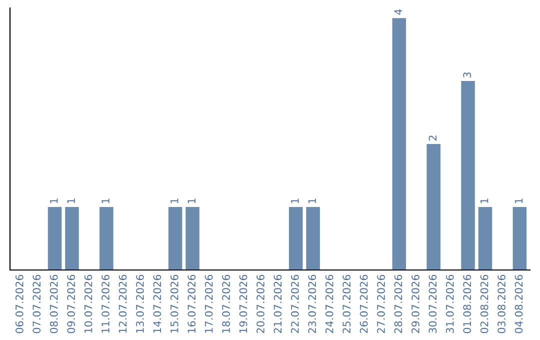 Image resolution: width=540 pixels, height=340 pixels. I want to click on data-label: 3, so click(467, 75).